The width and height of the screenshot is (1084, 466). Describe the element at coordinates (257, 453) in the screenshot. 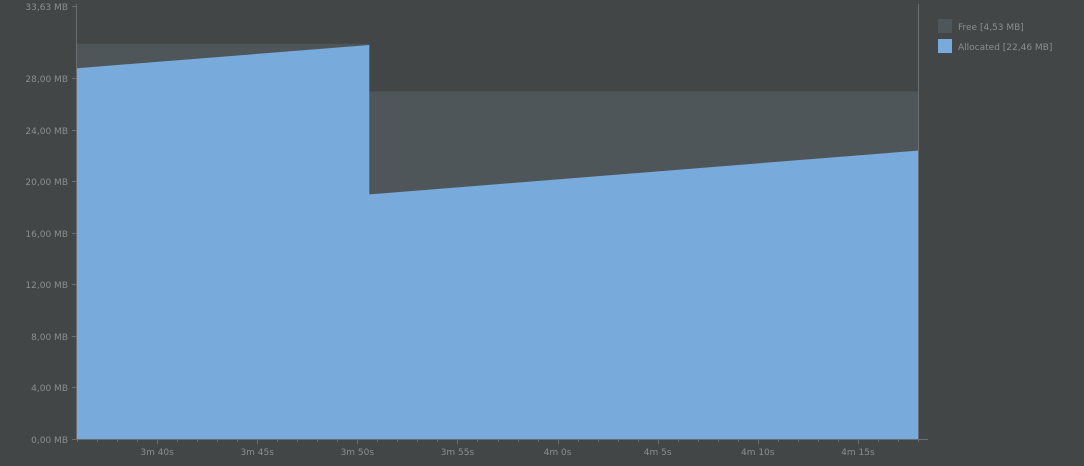

I see `x-tick-label: 3m 45s` at that location.